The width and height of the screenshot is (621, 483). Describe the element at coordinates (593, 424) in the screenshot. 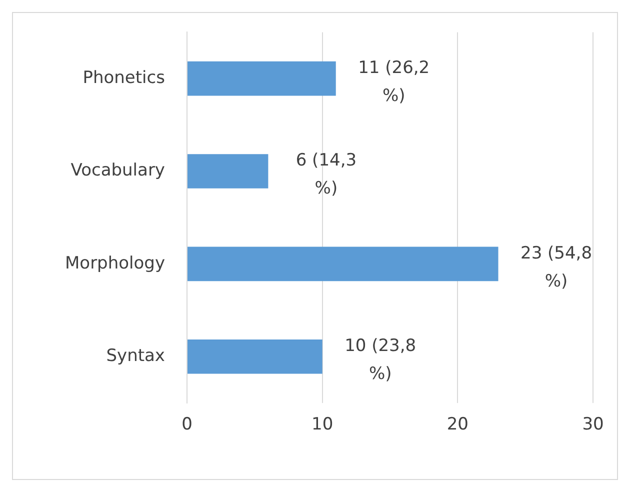

I see `x-tick-label: 30` at that location.